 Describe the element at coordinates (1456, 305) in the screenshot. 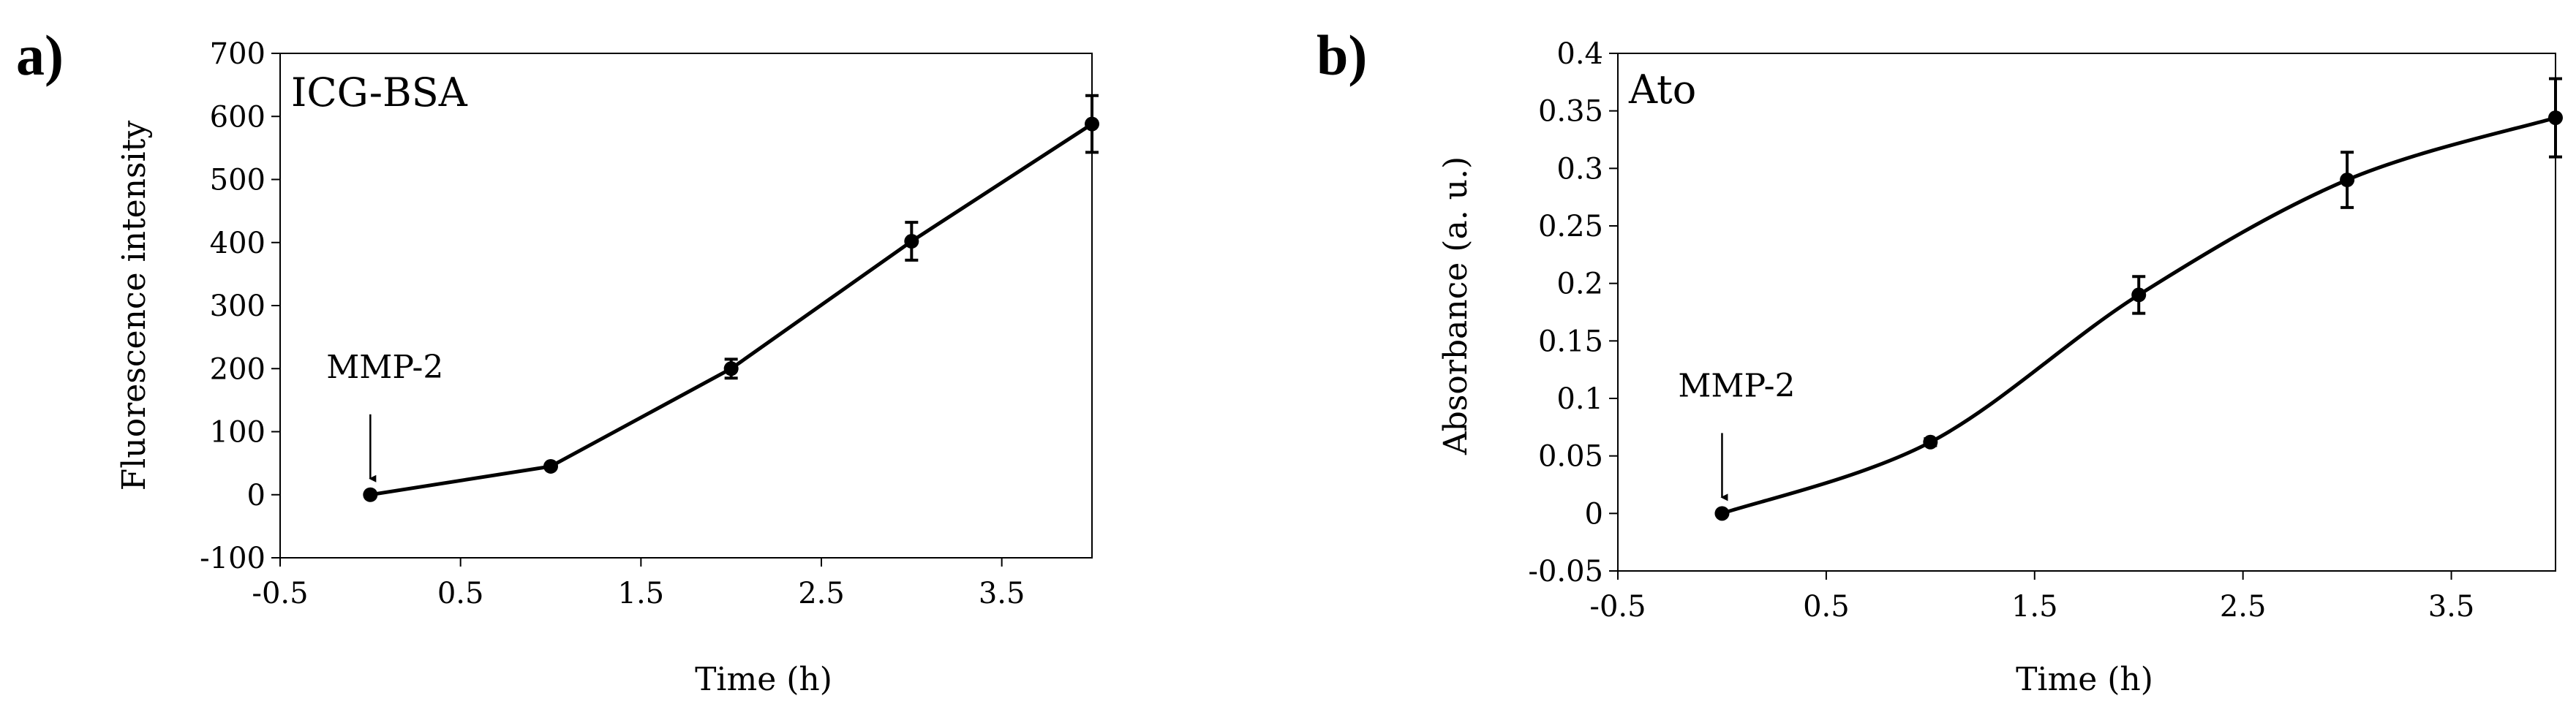

I see `y-axis-title: Absorbance (a. u.)` at that location.